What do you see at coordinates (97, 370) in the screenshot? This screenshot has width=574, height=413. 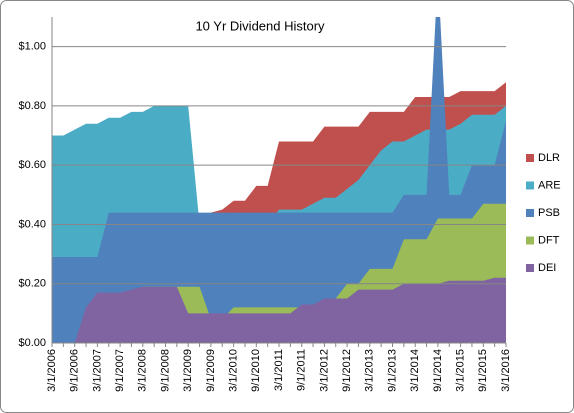 I see `x-tick-label: 3/1/2007` at bounding box center [97, 370].